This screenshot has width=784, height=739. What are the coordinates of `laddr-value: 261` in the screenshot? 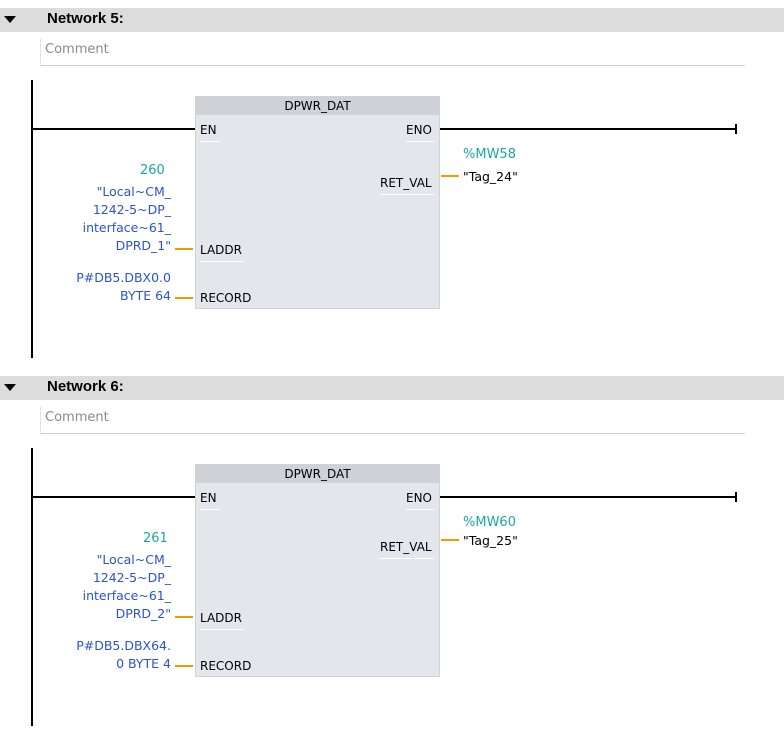 It's located at (155, 538).